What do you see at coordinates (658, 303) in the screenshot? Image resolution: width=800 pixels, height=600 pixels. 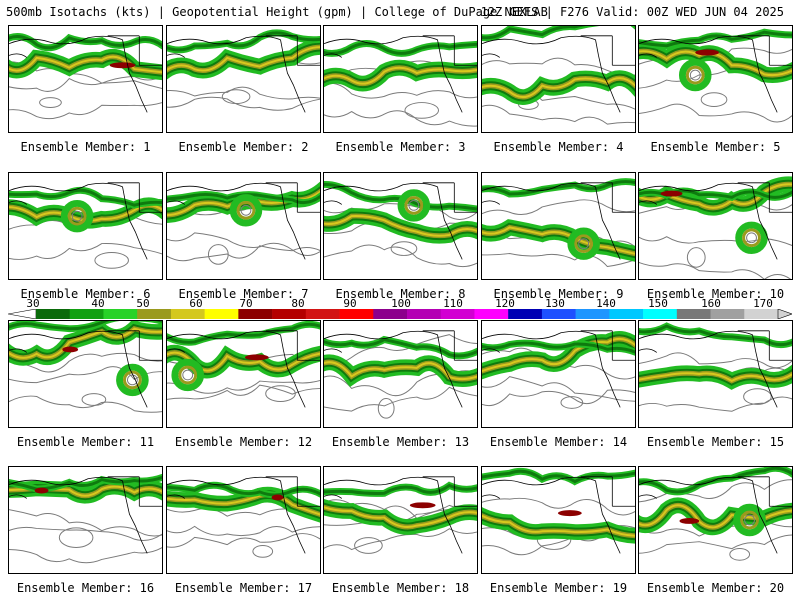 I see `colorbar-tick-label: 150` at bounding box center [658, 303].